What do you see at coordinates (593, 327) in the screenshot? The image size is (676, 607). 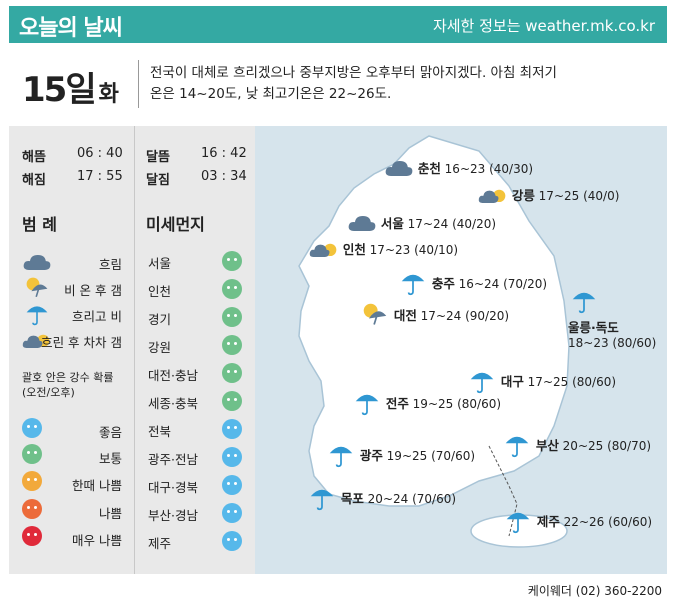 I see `city-name: 울릉·독도` at bounding box center [593, 327].